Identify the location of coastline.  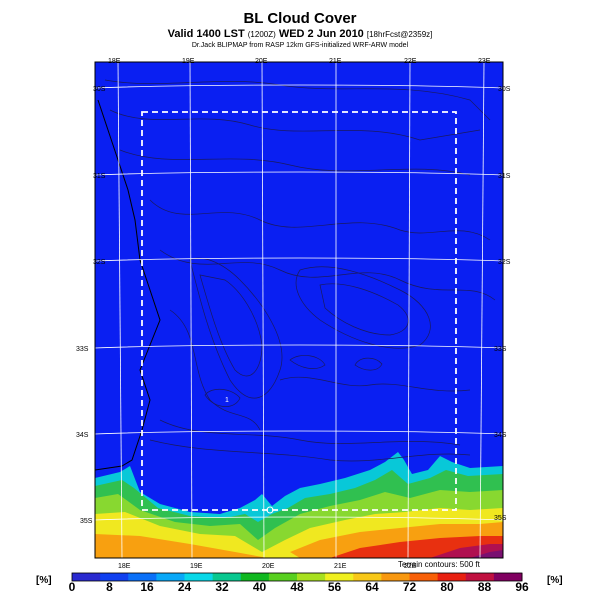
(128, 285).